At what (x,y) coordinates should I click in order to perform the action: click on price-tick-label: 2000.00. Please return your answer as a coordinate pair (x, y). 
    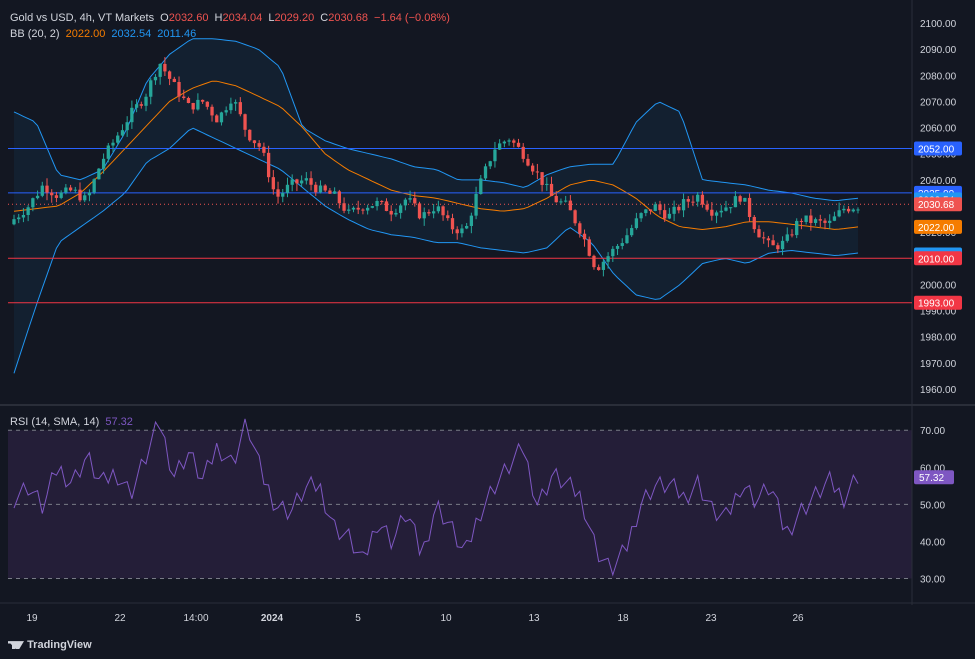
    Looking at the image, I should click on (938, 285).